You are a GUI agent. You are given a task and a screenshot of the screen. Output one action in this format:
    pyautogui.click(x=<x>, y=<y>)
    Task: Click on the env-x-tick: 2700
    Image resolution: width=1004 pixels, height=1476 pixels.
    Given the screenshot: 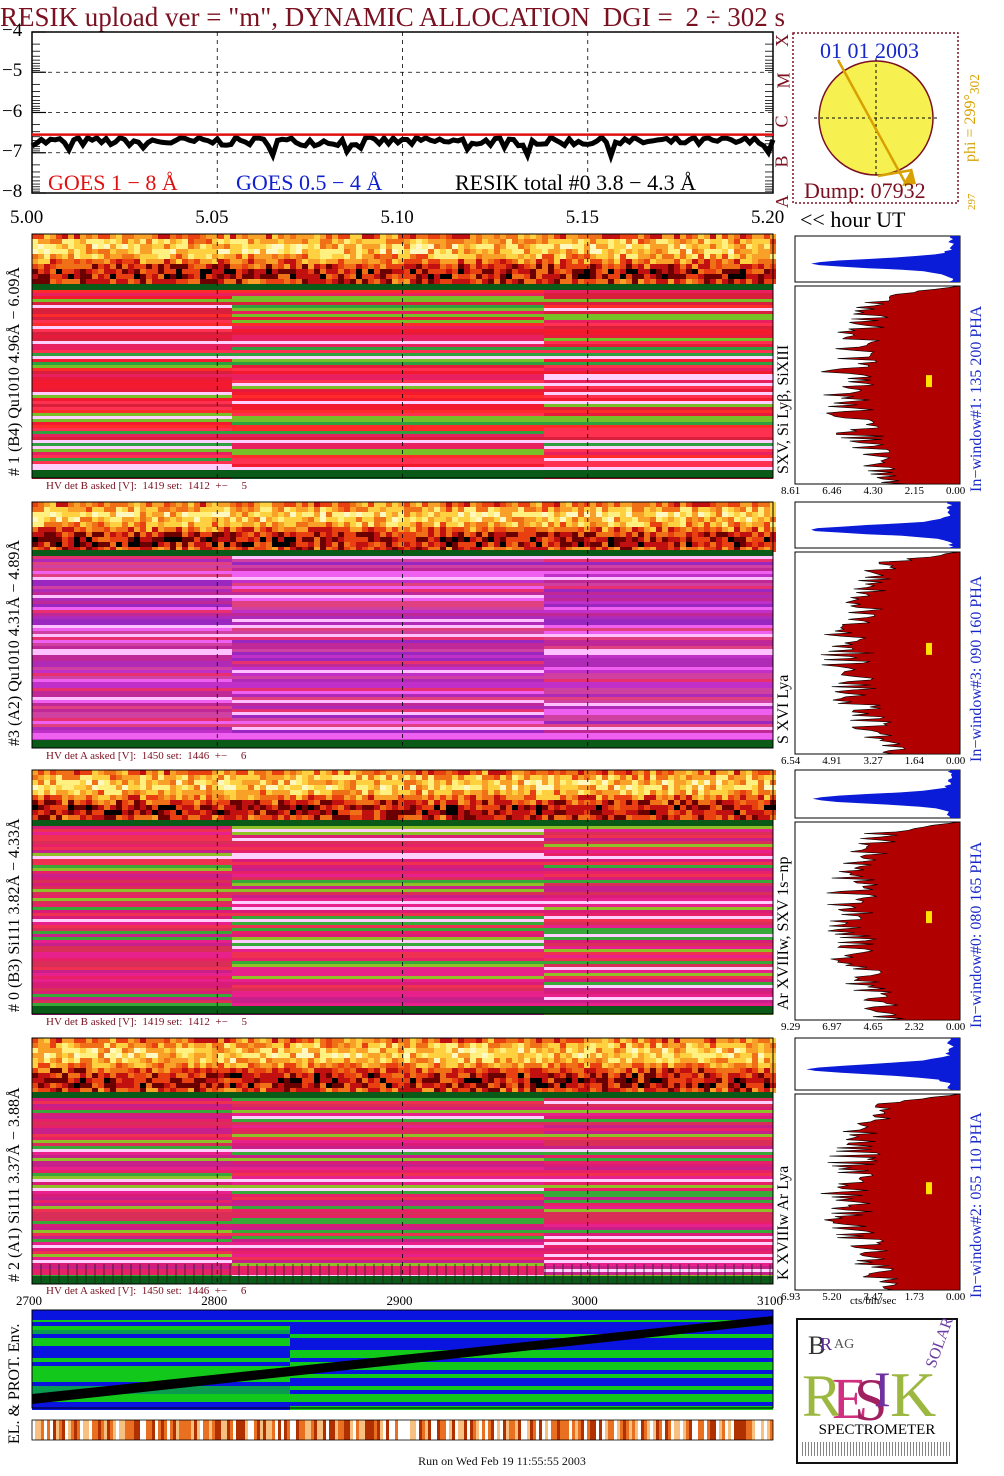 What is the action you would take?
    pyautogui.click(x=29, y=1300)
    